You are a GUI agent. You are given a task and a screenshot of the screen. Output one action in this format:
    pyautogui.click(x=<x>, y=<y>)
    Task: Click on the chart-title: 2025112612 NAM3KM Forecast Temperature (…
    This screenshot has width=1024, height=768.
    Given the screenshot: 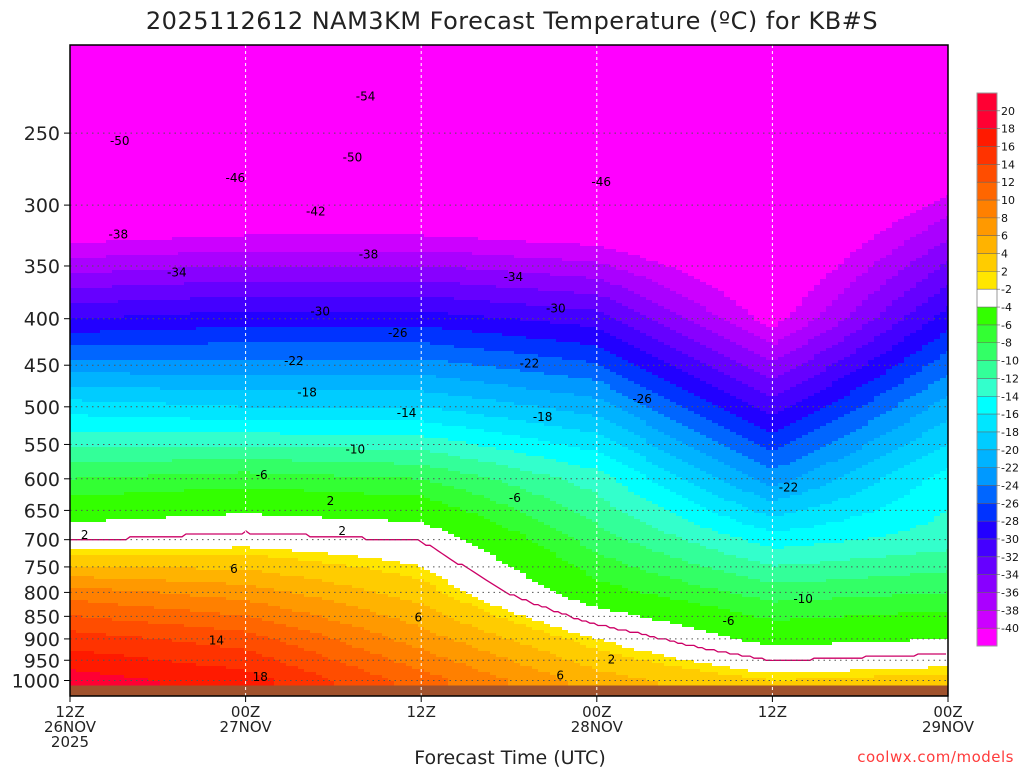 What is the action you would take?
    pyautogui.click(x=512, y=21)
    